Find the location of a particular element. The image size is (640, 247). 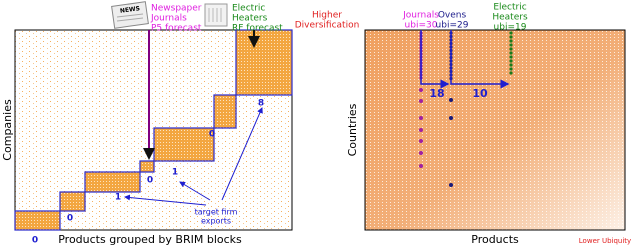

product-columns is located at coordinates (466, 109).